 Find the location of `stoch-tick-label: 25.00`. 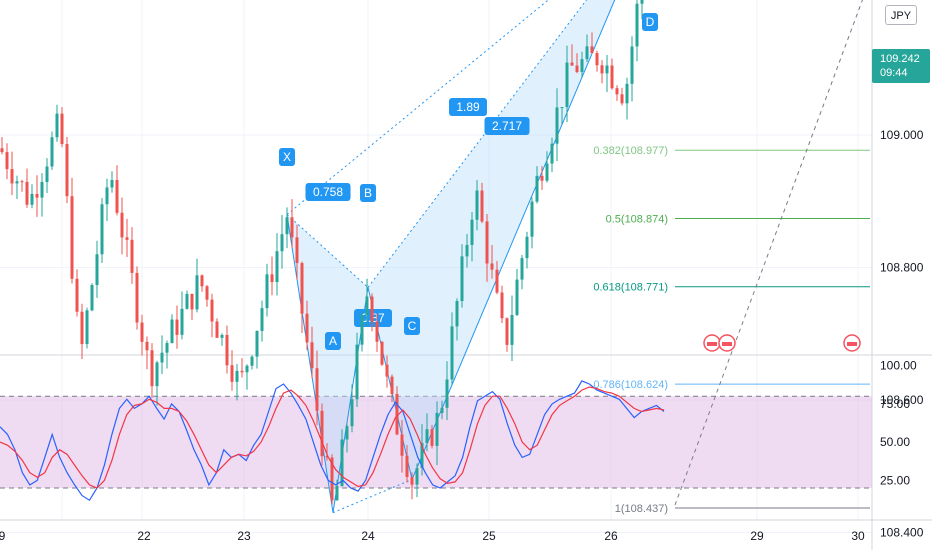

stoch-tick-label: 25.00 is located at coordinates (895, 480).